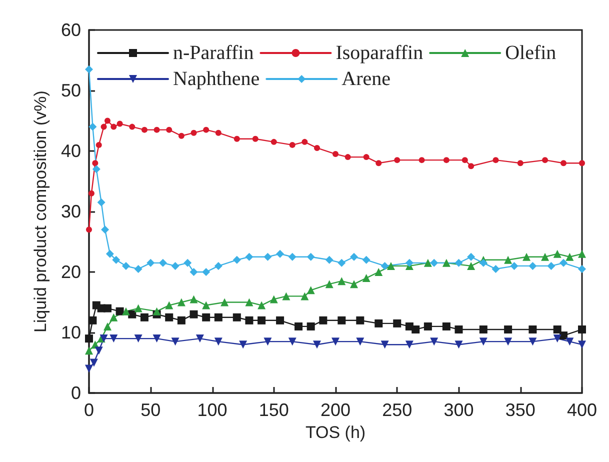  What do you see at coordinates (582, 410) in the screenshot?
I see `x-tick-label: 400` at bounding box center [582, 410].